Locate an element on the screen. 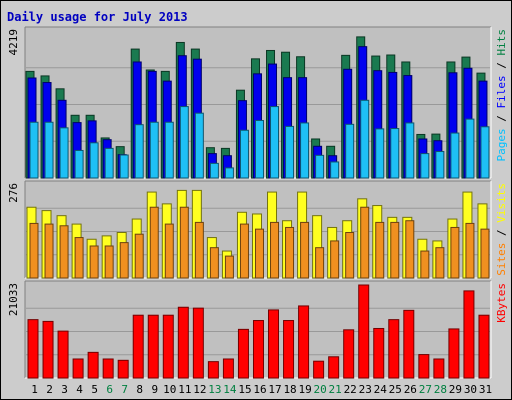  x-tick-label: 11 is located at coordinates (184, 389).